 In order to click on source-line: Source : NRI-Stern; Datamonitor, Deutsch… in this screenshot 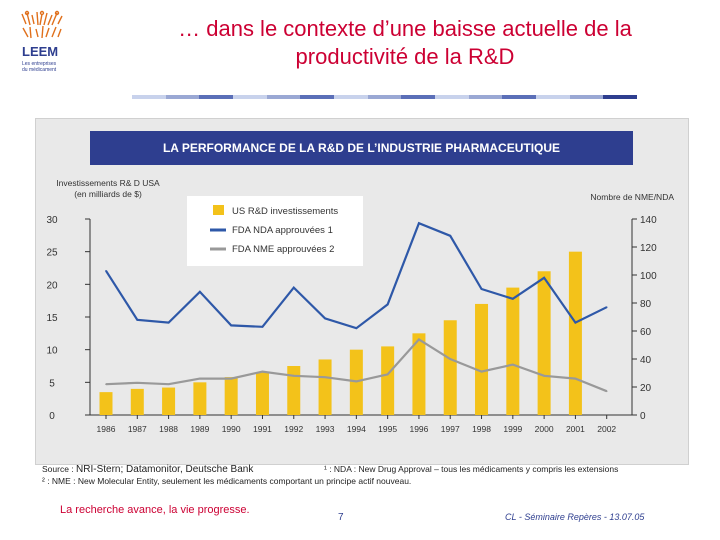, I will do `click(147, 469)`.